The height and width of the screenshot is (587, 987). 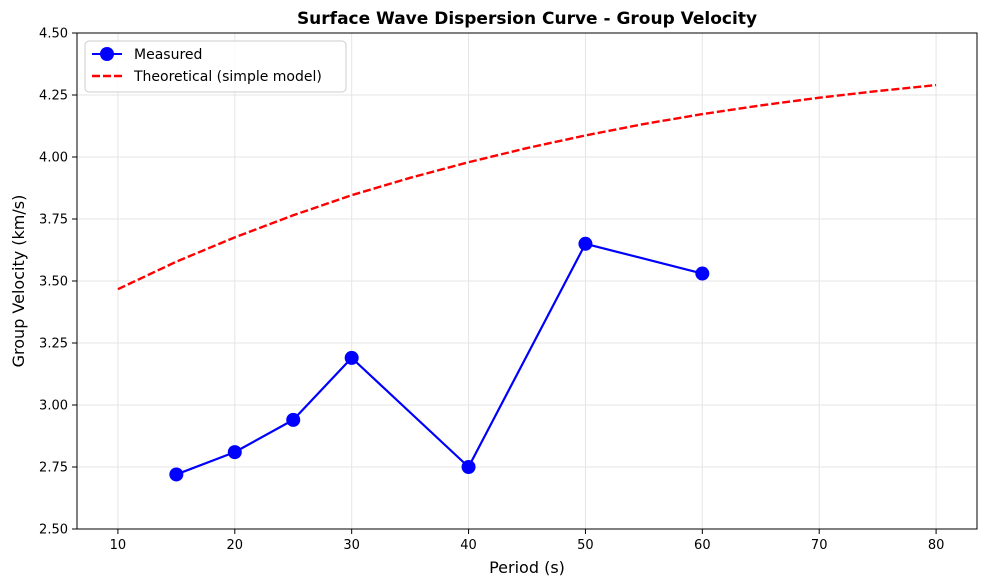 What do you see at coordinates (527, 567) in the screenshot?
I see `x-axis-label: Period (s)` at bounding box center [527, 567].